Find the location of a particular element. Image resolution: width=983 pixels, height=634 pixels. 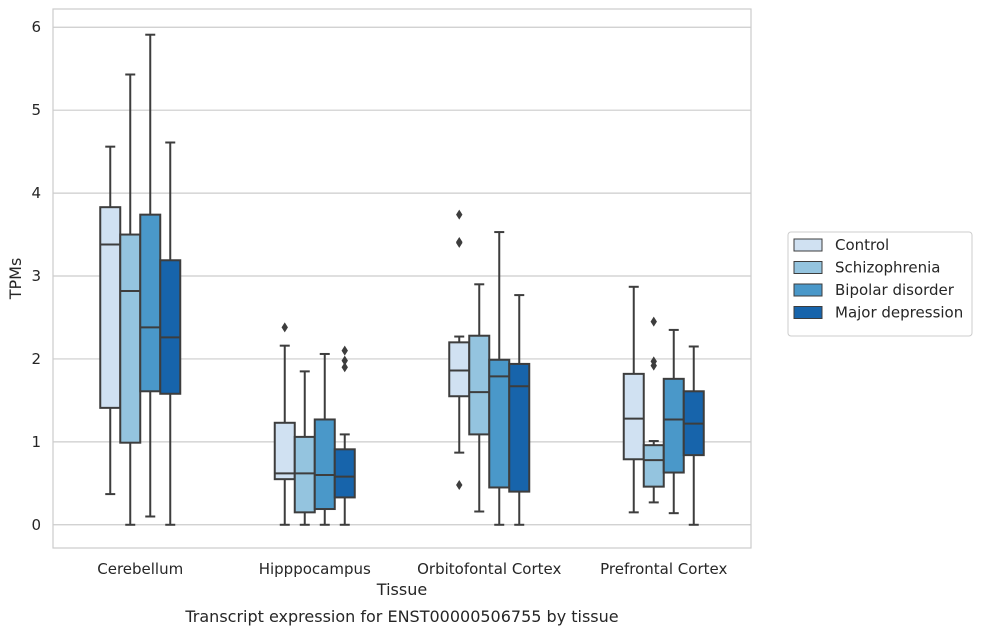

legend-item: Schizophrenia is located at coordinates (866, 268).